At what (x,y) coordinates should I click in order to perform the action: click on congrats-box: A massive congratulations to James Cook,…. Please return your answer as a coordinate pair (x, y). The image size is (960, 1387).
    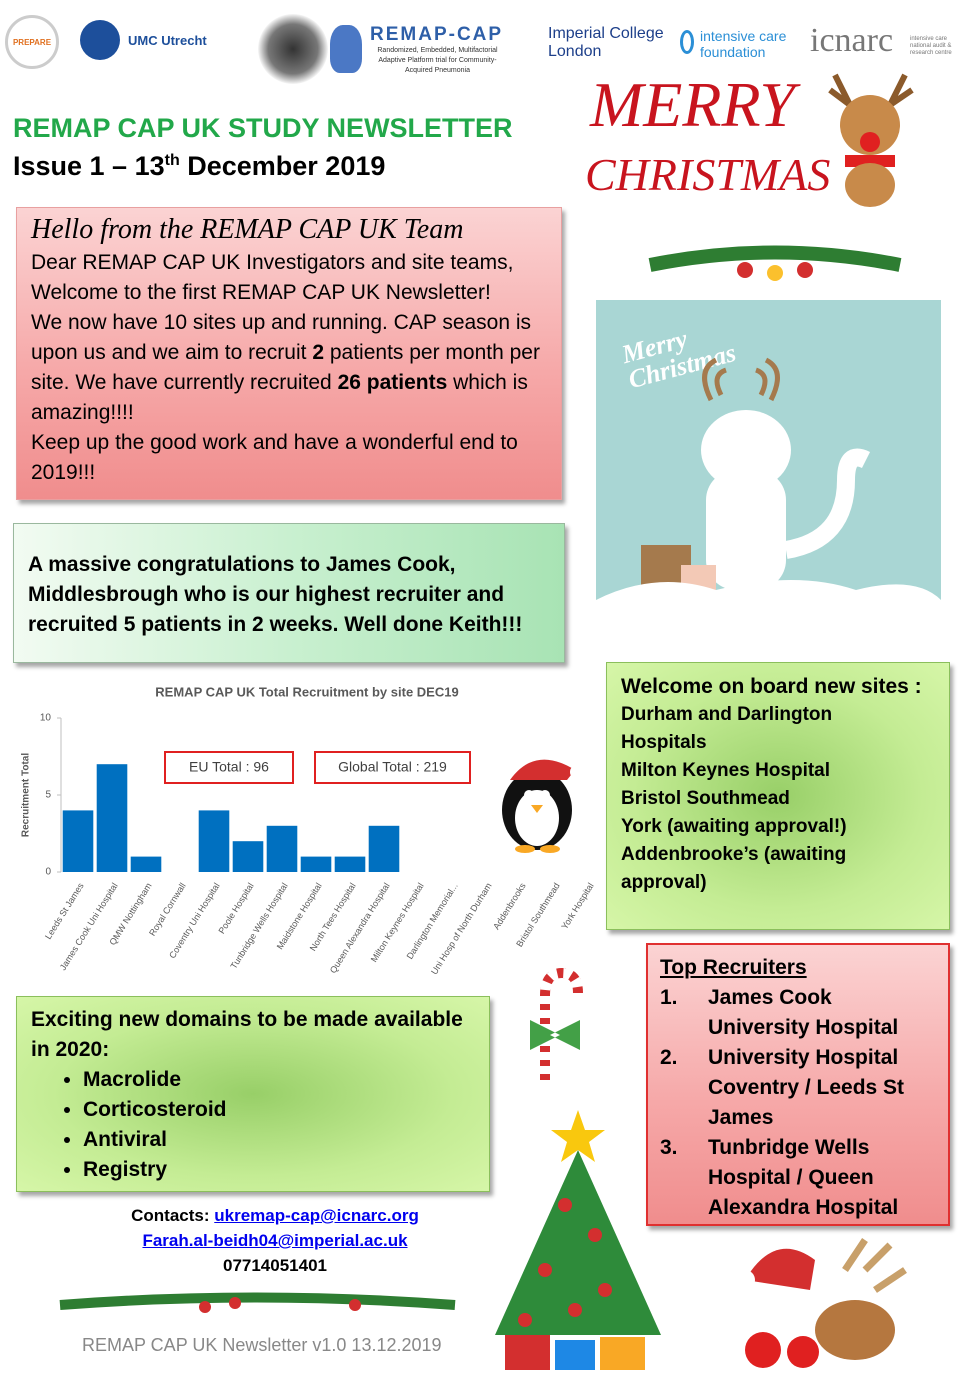
    Looking at the image, I should click on (289, 593).